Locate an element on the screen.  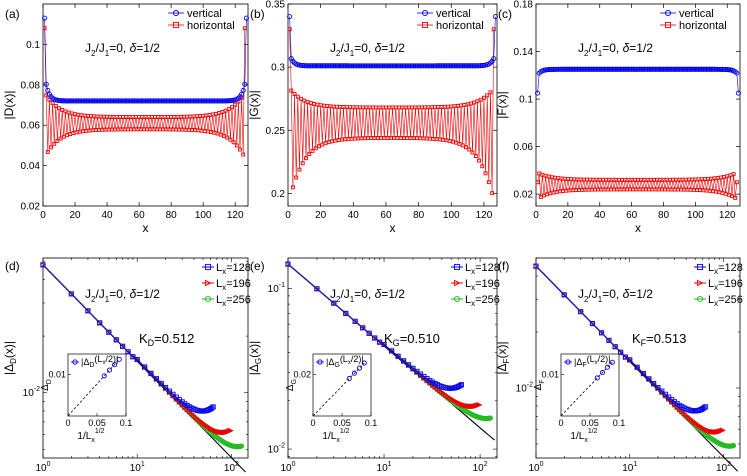
inset-xlabel-sup: 1/2 is located at coordinates (100, 431).